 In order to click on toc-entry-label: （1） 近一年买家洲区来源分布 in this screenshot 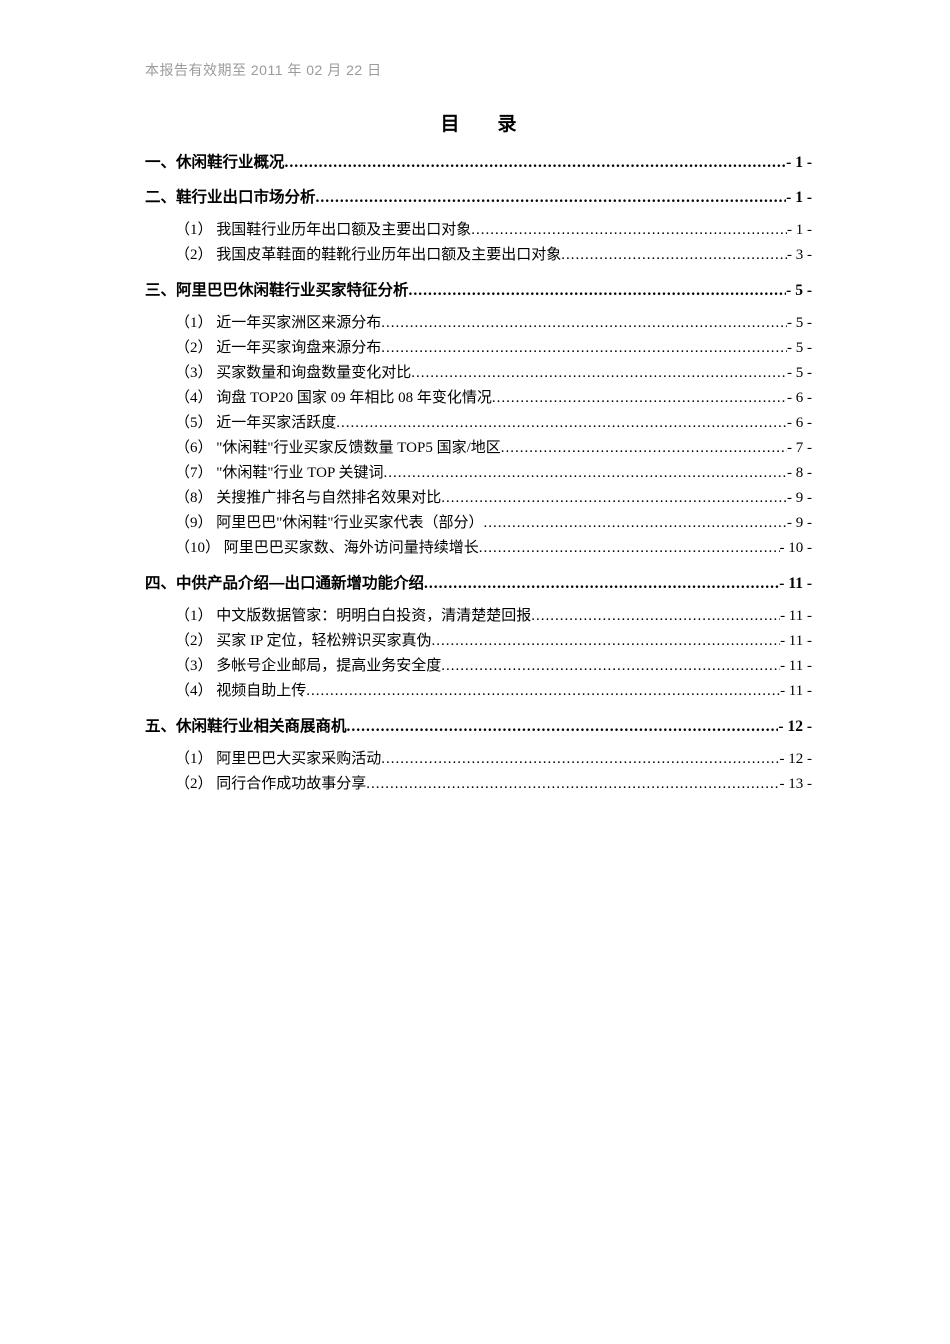, I will do `click(278, 323)`.